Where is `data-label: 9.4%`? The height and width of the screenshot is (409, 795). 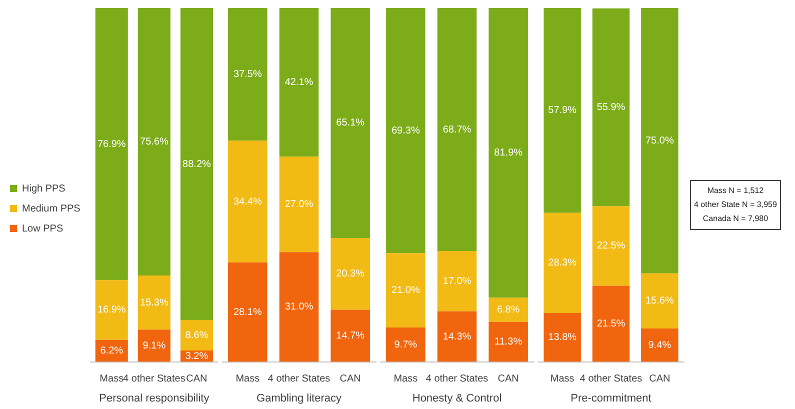 data-label: 9.4% is located at coordinates (660, 345).